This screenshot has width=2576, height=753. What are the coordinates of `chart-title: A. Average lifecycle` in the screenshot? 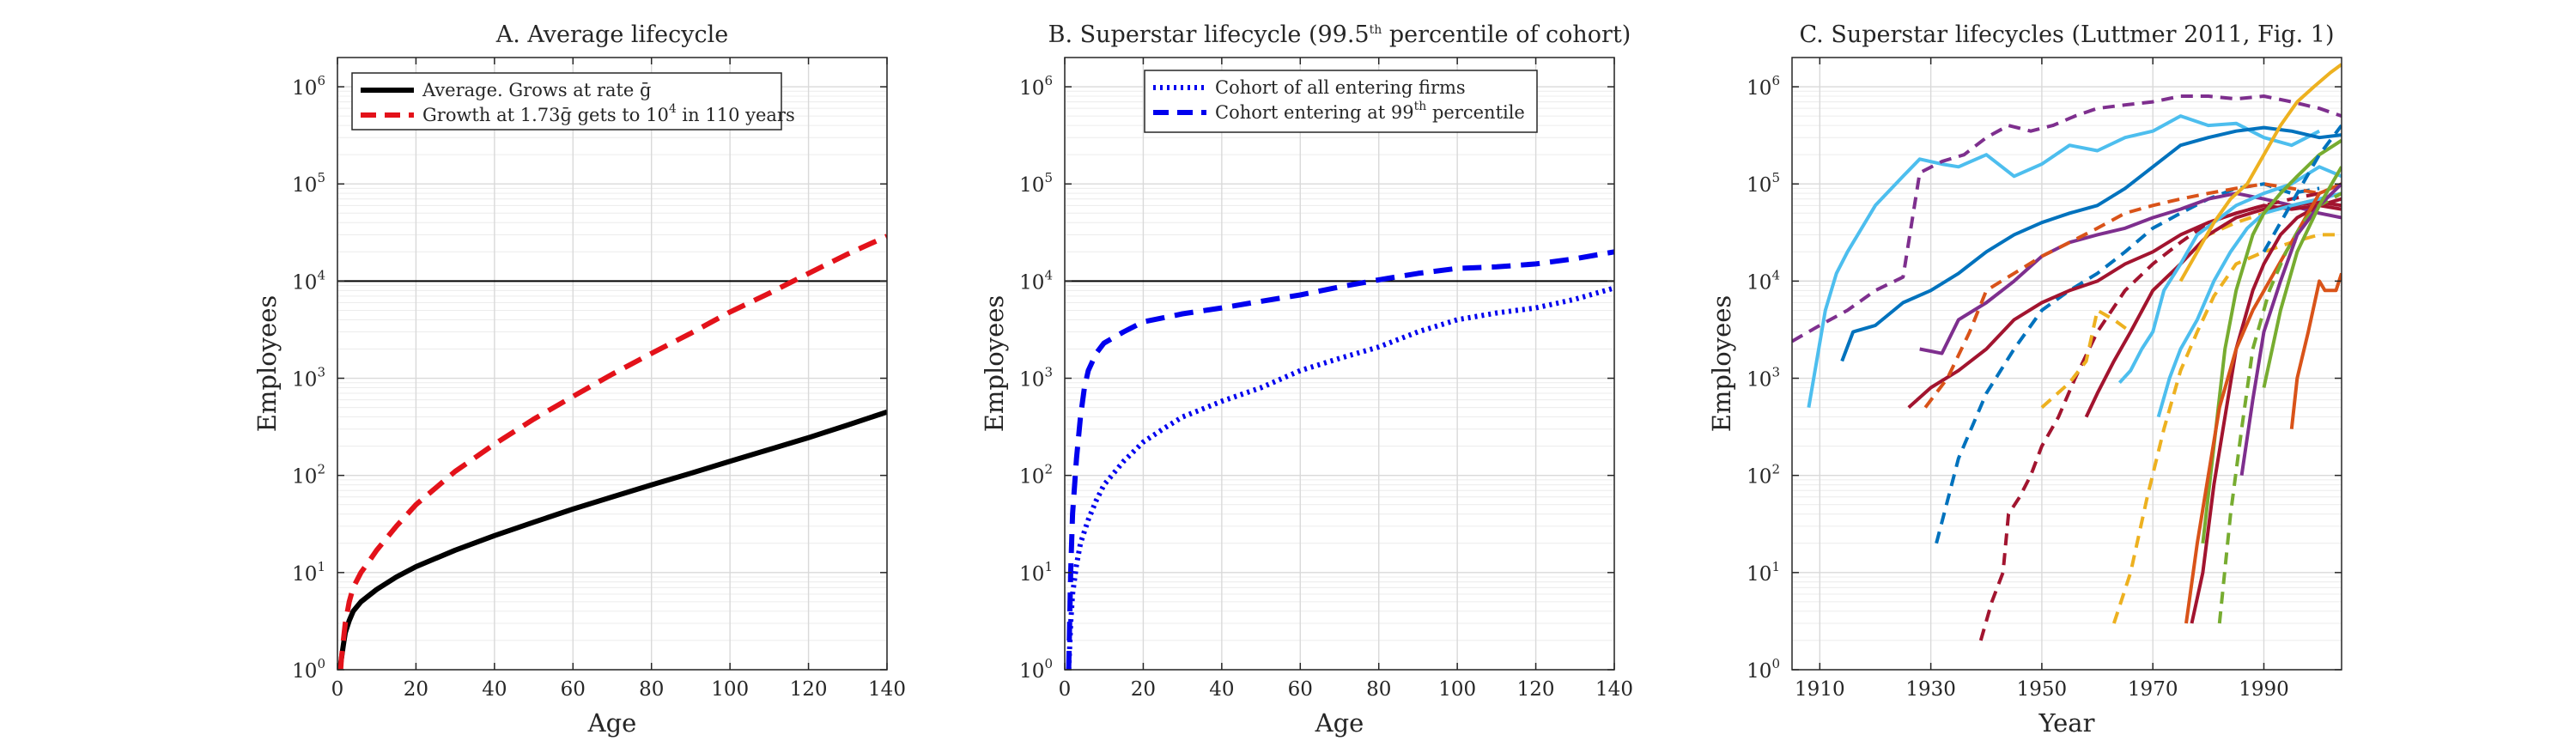 It's located at (612, 34).